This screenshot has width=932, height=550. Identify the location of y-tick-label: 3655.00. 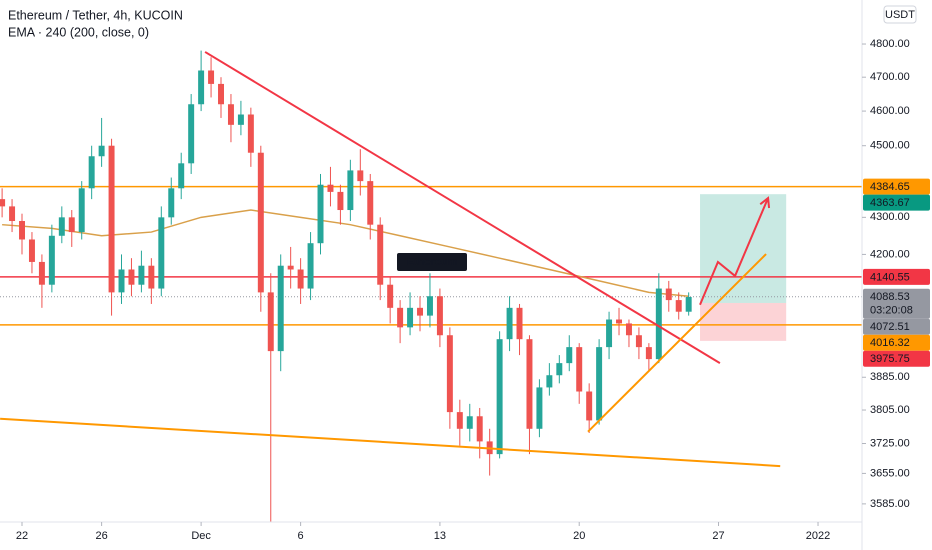
(890, 473).